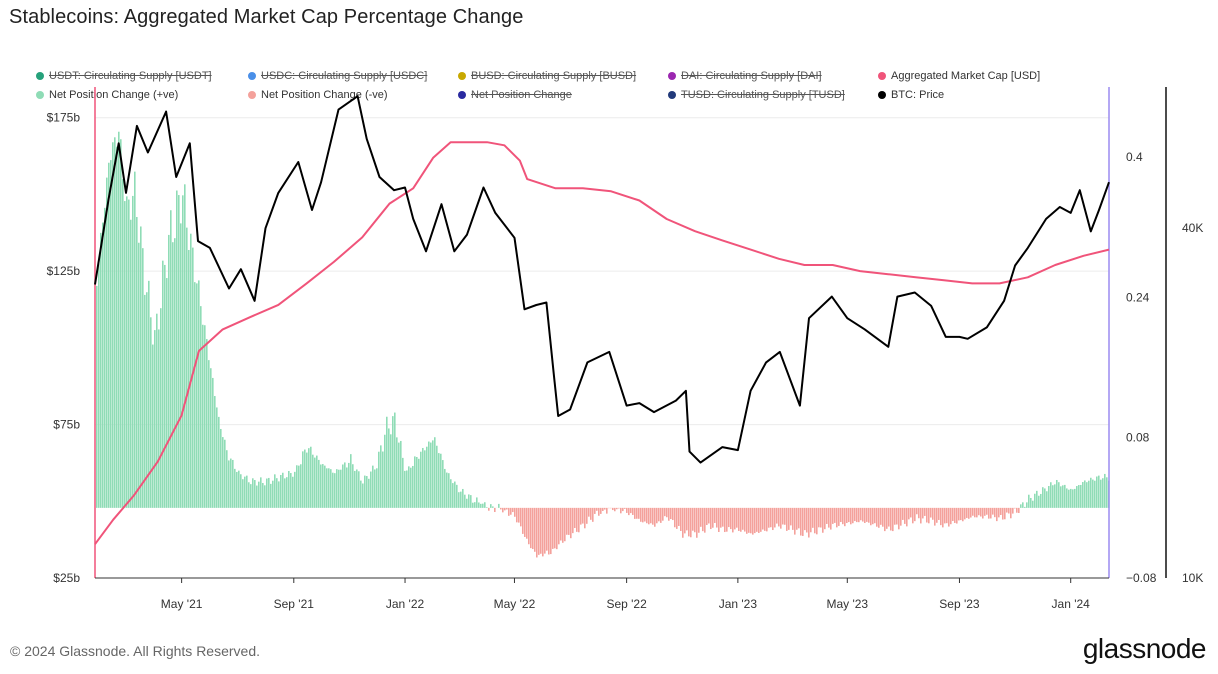 This screenshot has width=1218, height=674. Describe the element at coordinates (847, 604) in the screenshot. I see `x-axis-tick-label: May '23` at that location.